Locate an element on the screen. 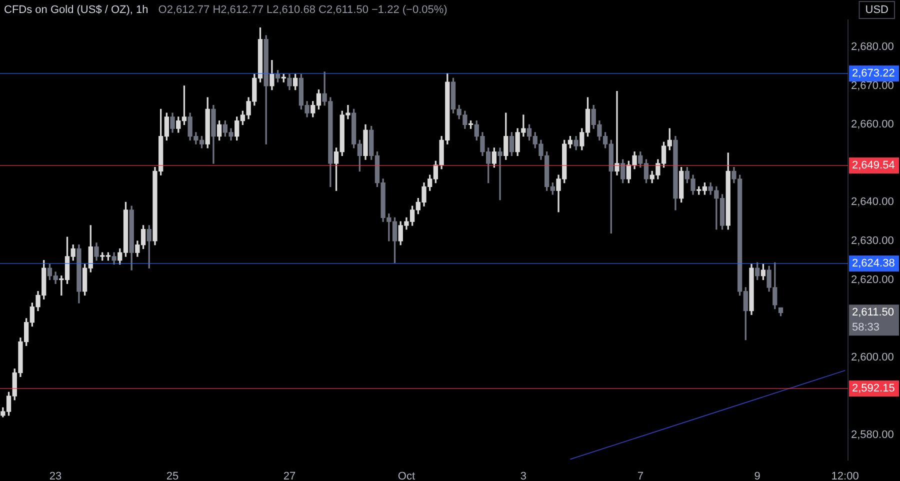  x-tick-label: 7 is located at coordinates (640, 475).